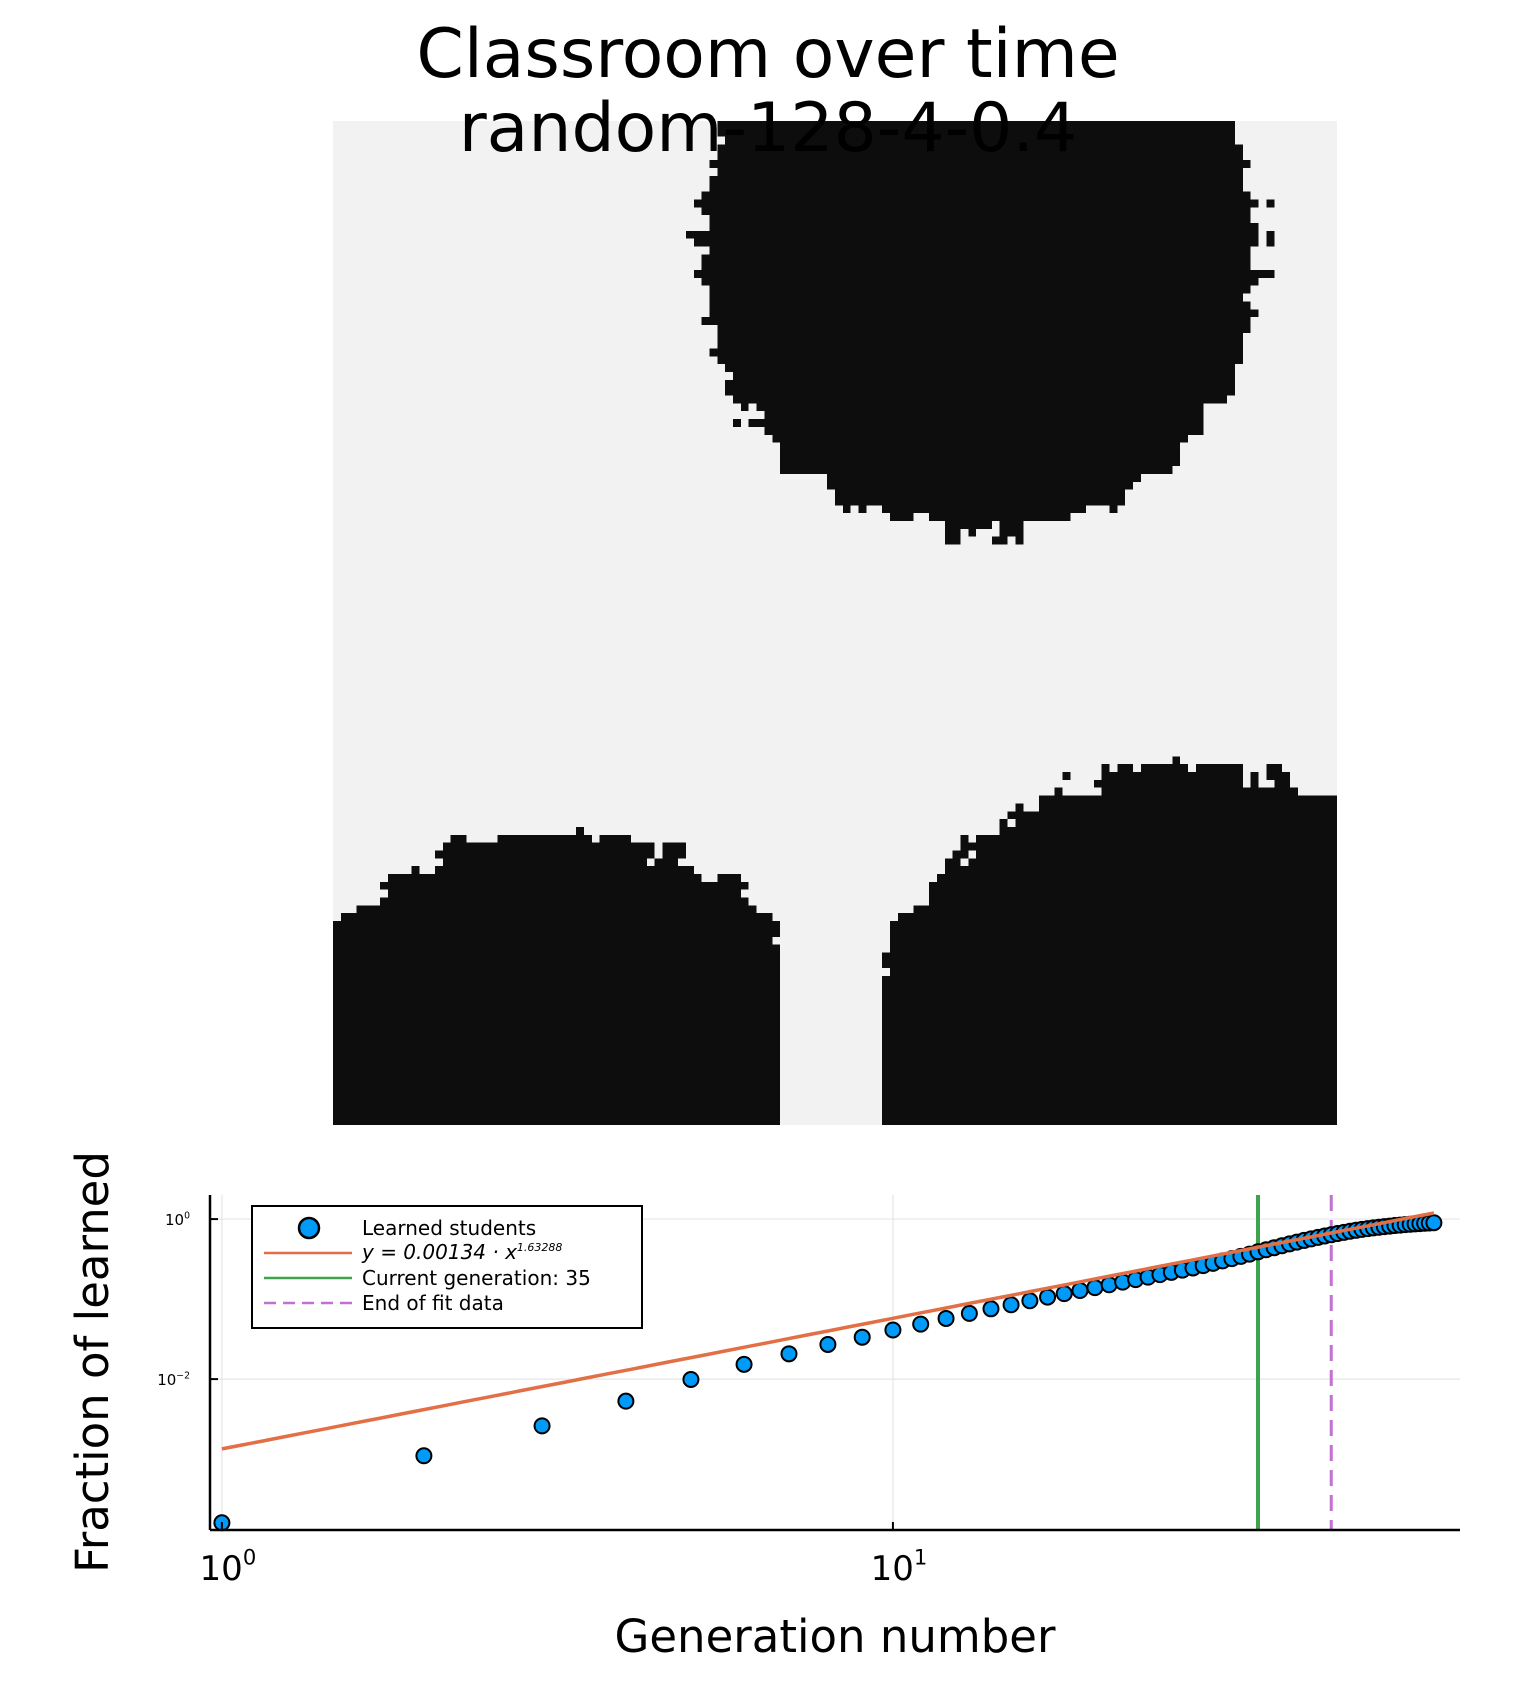  Describe the element at coordinates (449, 1228) in the screenshot. I see `legend-label-learned: Learned students` at that location.